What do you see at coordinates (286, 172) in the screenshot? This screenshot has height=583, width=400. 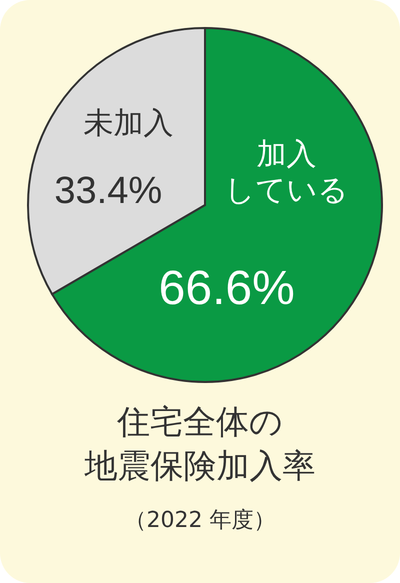 I see `slice-label: 加入している` at bounding box center [286, 172].